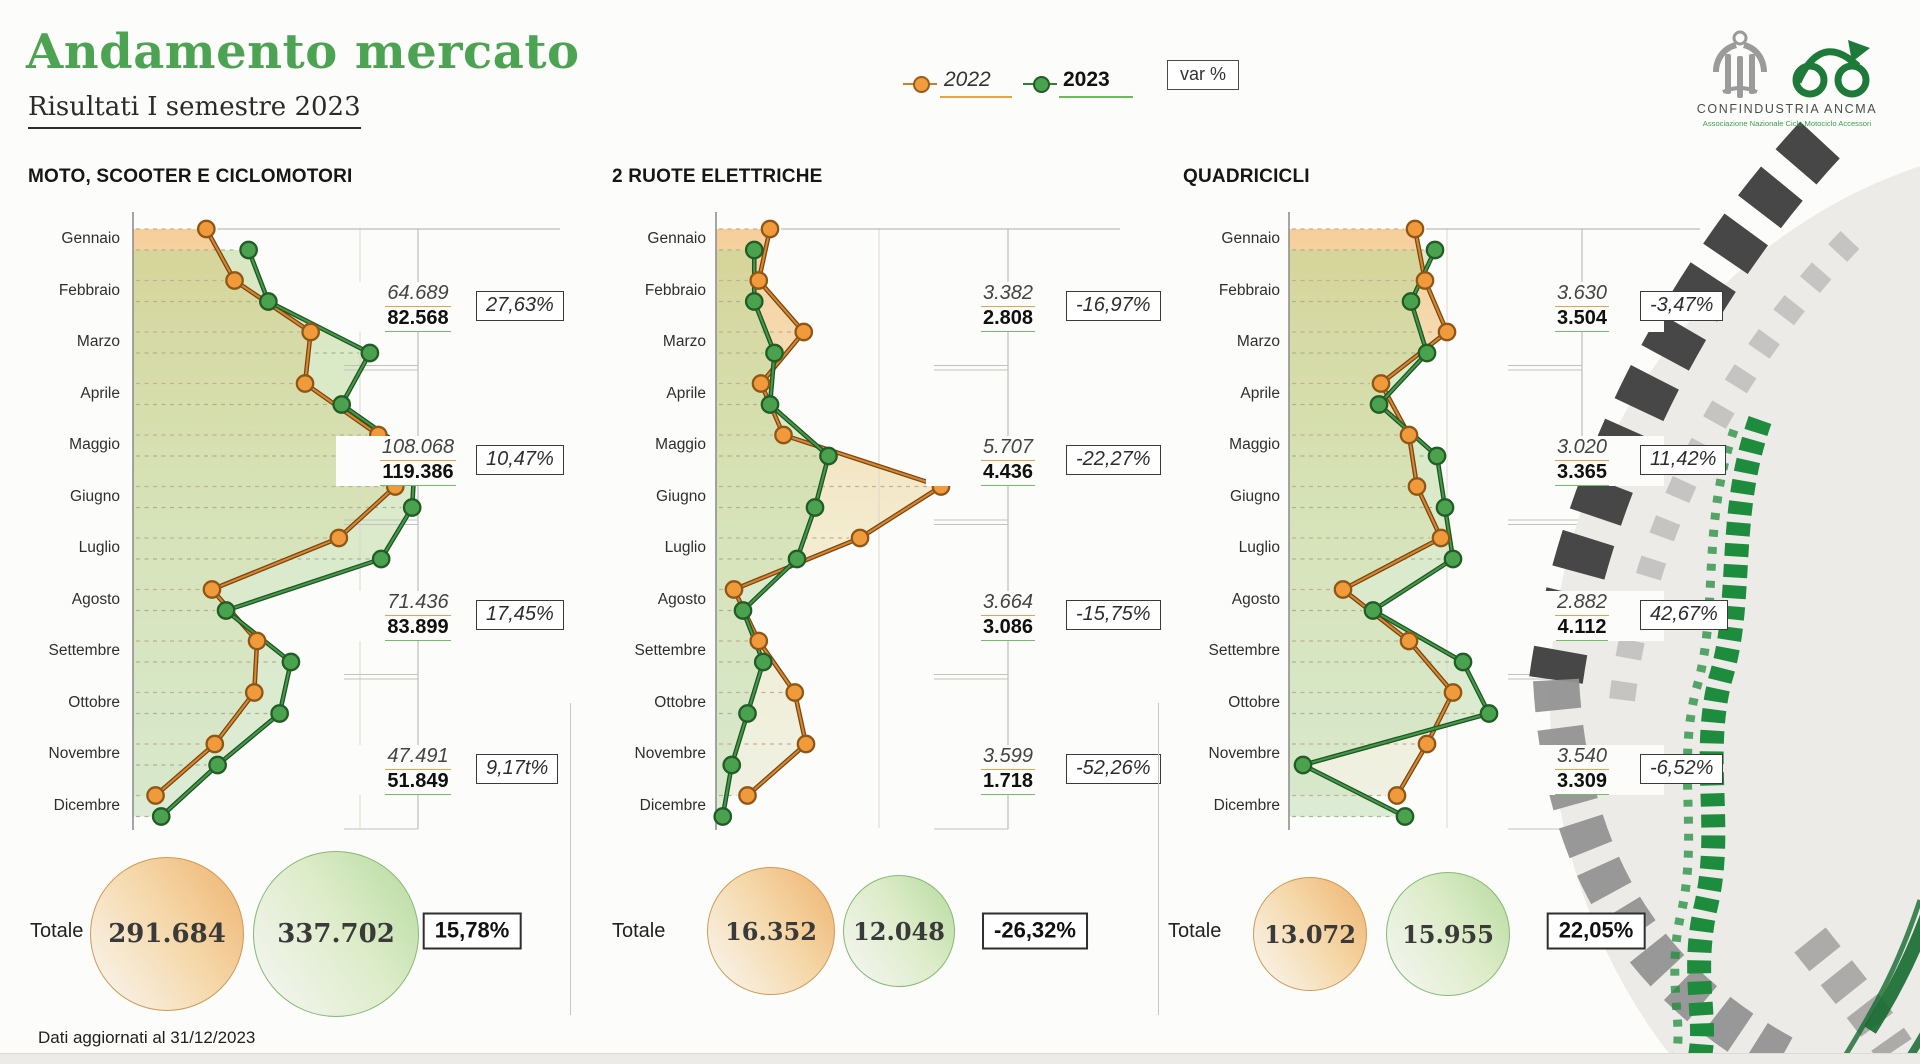 Image resolution: width=1920 pixels, height=1064 pixels. I want to click on quarter-var-box: -16,97%, so click(1113, 305).